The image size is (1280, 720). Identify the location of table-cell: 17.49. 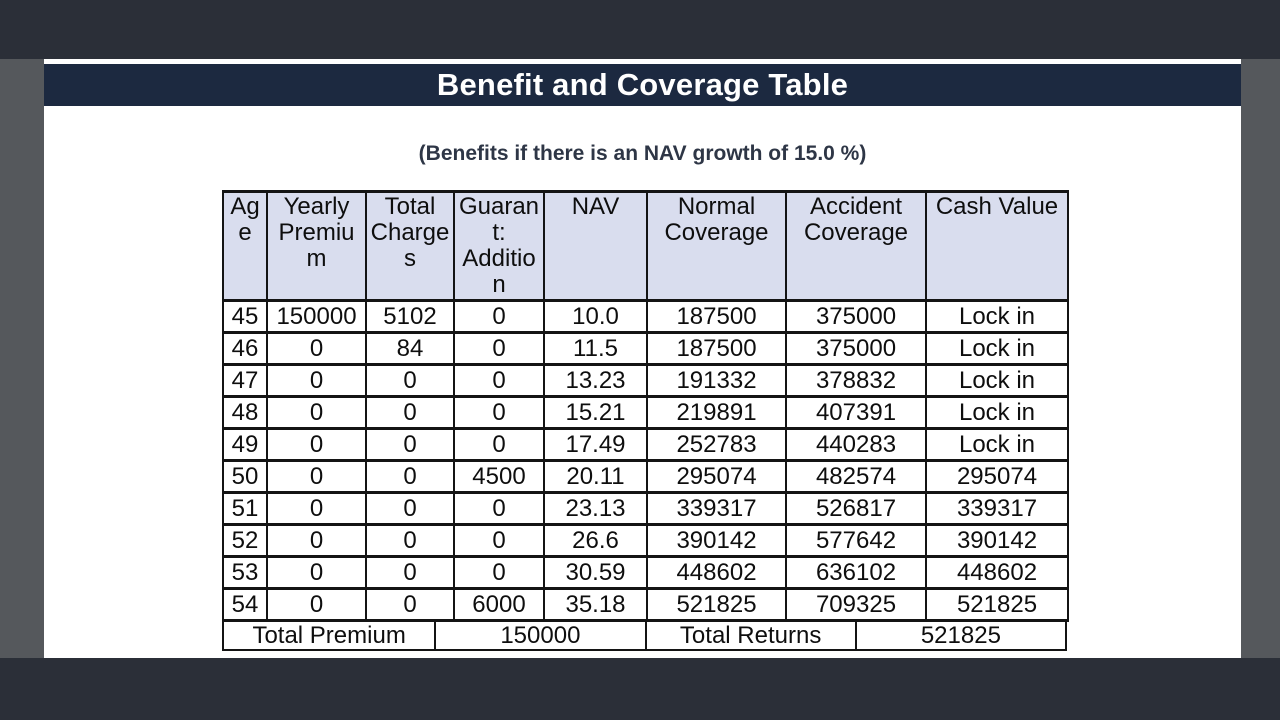
(595, 444).